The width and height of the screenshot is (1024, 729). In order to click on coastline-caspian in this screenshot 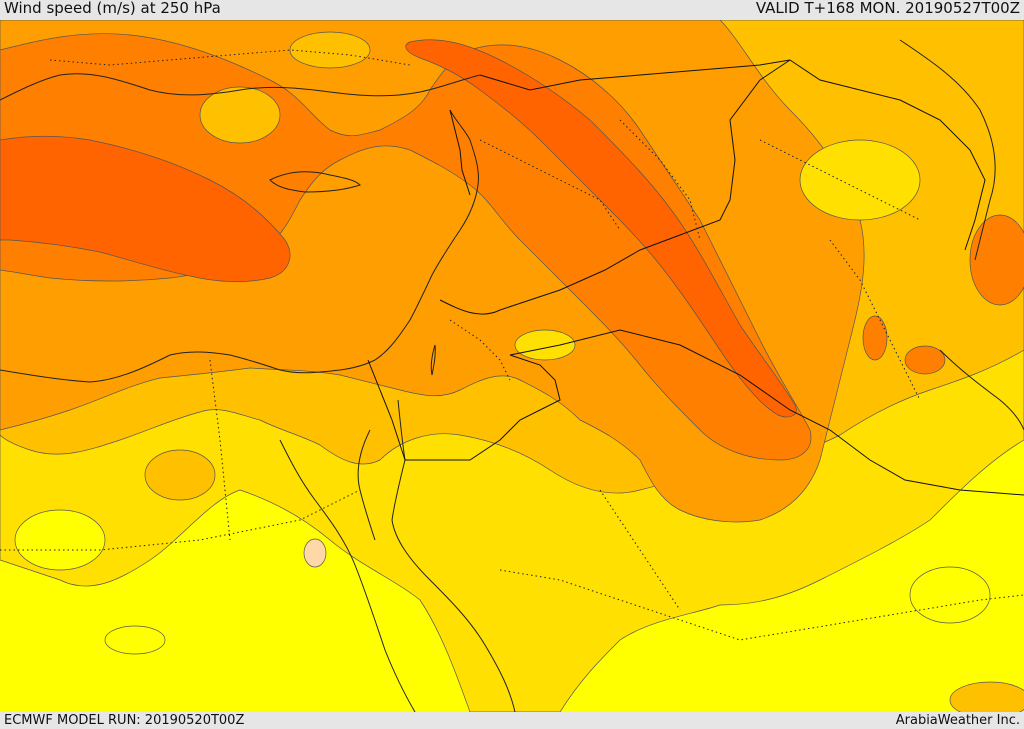, I will do `click(947, 150)`.